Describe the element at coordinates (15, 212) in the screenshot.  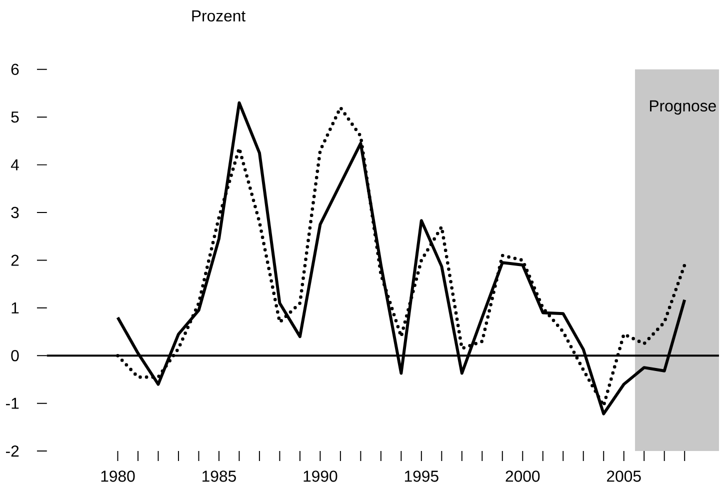
I see `y-tick-label: 3` at that location.